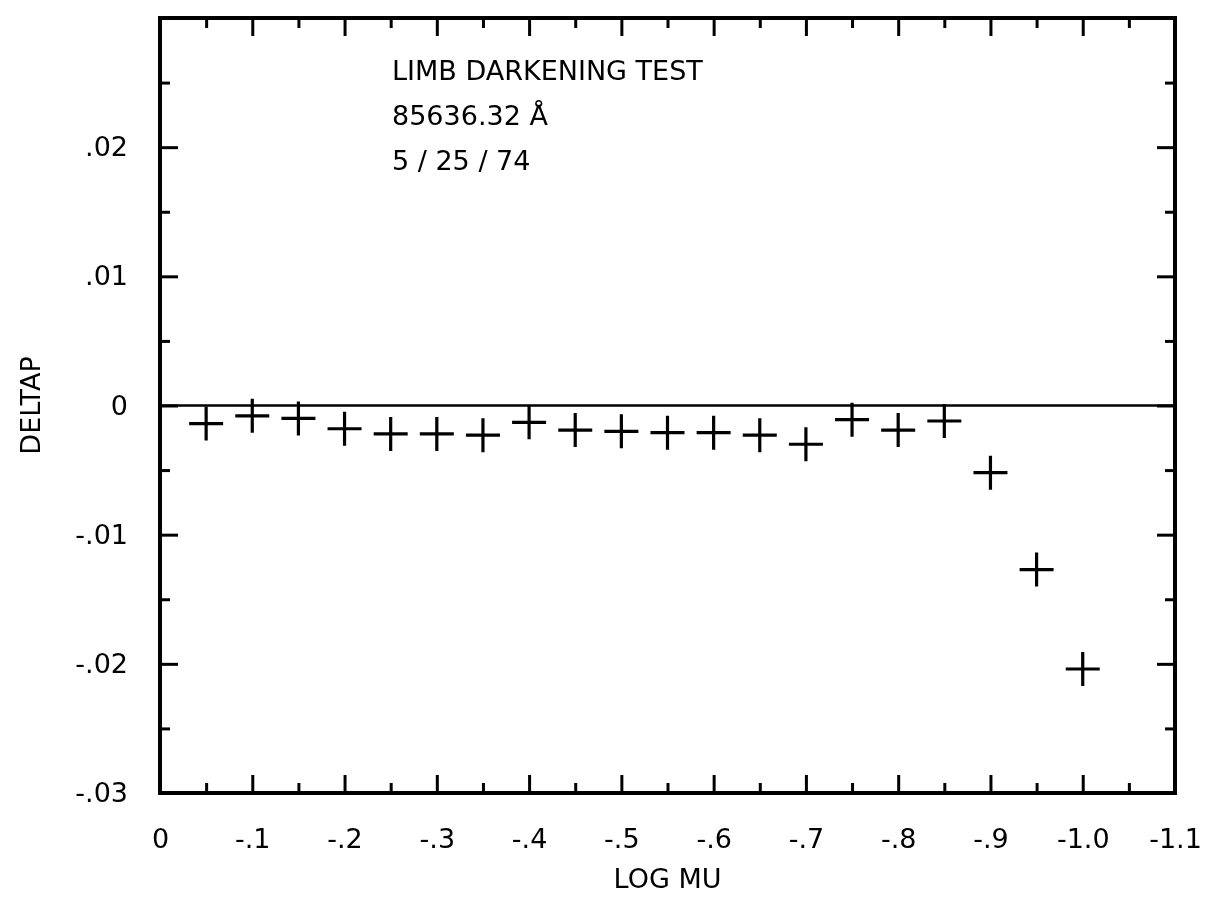 The image size is (1205, 903). I want to click on x-tick-label: 0, so click(160, 839).